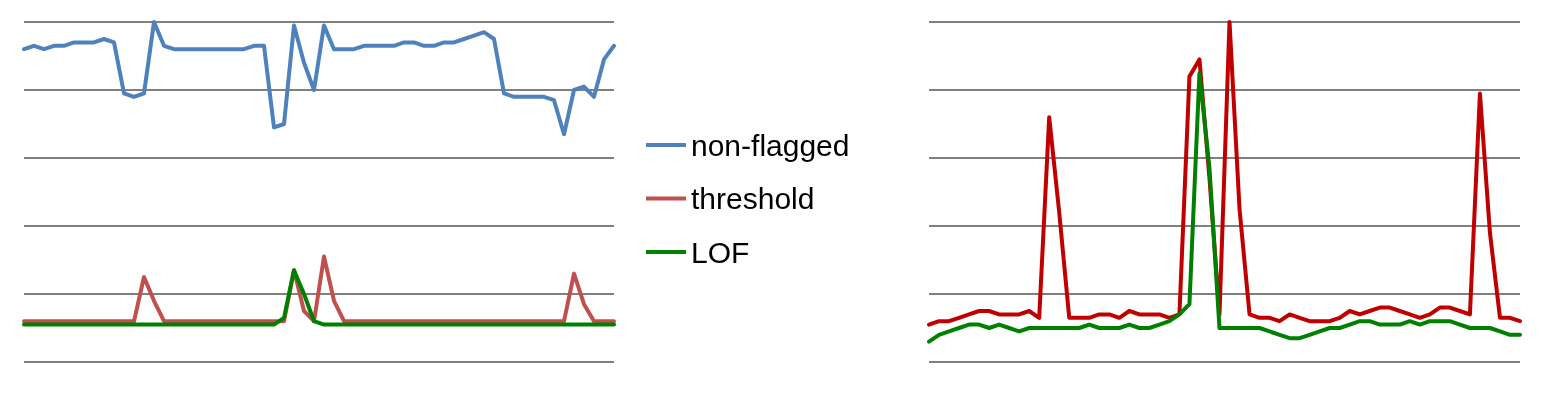 The image size is (1543, 398). Describe the element at coordinates (770, 145) in the screenshot. I see `legend-label: non-flagged` at that location.